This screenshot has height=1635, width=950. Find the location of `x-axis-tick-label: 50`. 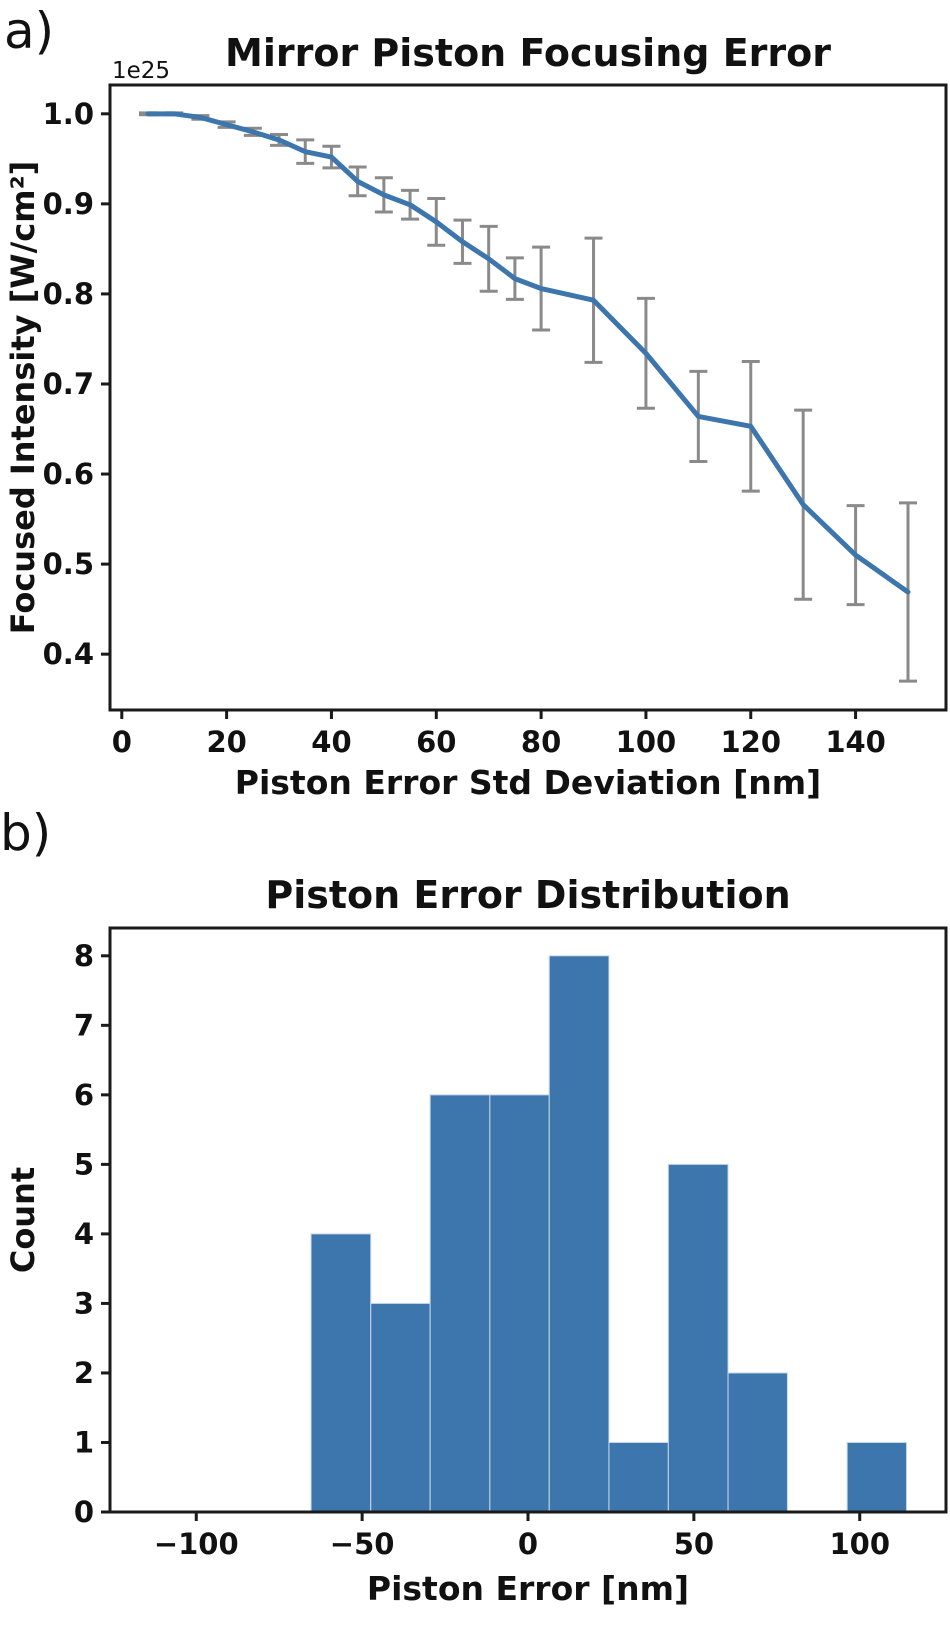

x-axis-tick-label: 50 is located at coordinates (694, 1544).